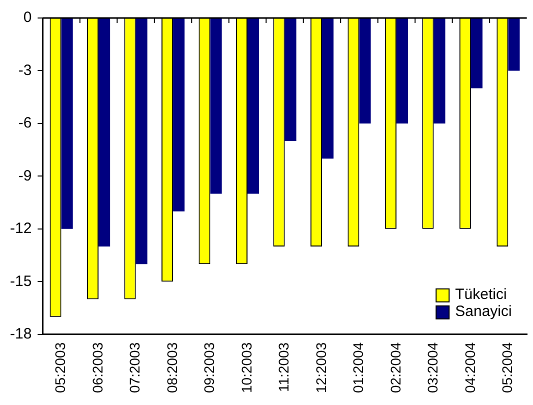 This screenshot has height=405, width=533. I want to click on x-tick-label: 12:2003, so click(320, 368).